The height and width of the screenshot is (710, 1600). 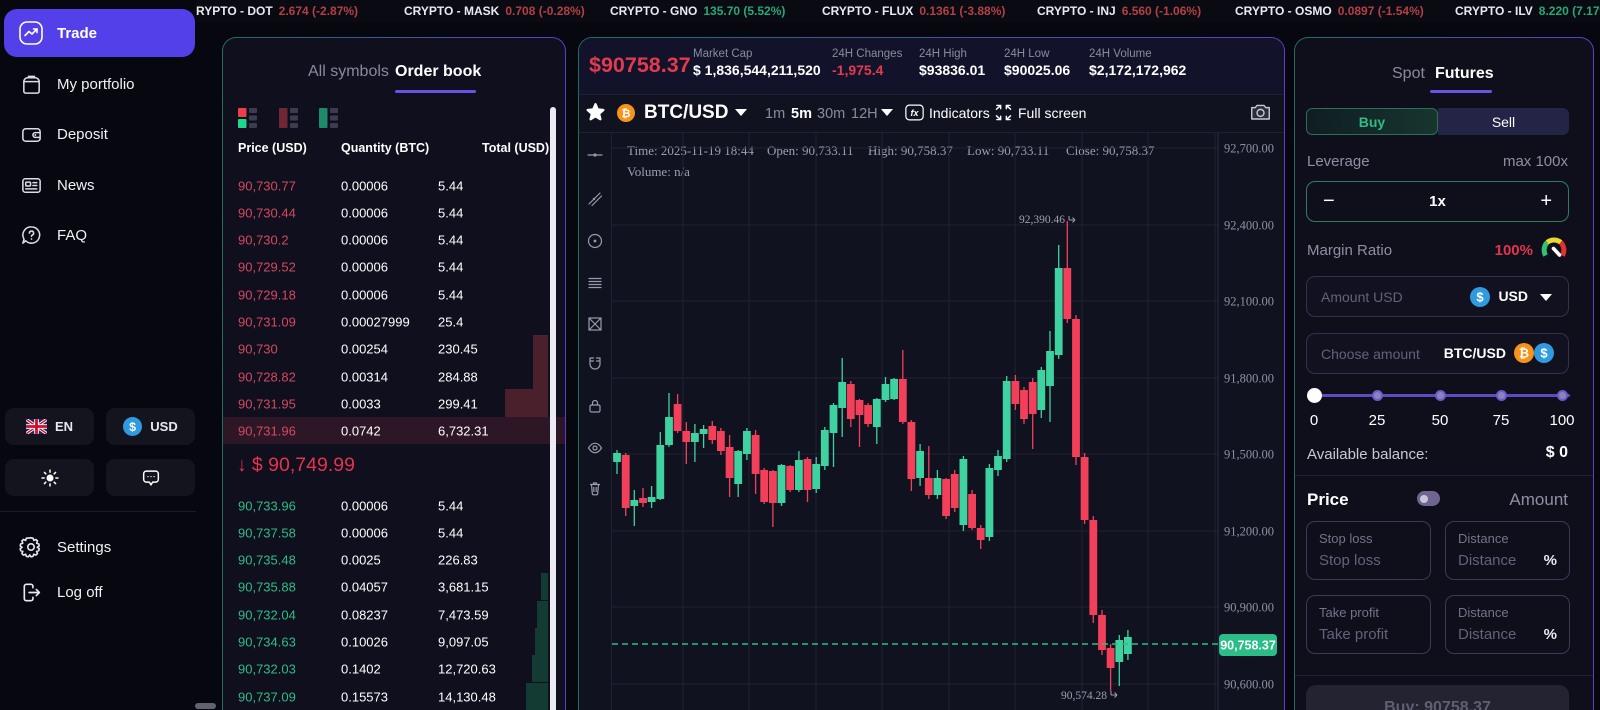 I want to click on svg-text: 91,800.00, so click(x=1249, y=379).